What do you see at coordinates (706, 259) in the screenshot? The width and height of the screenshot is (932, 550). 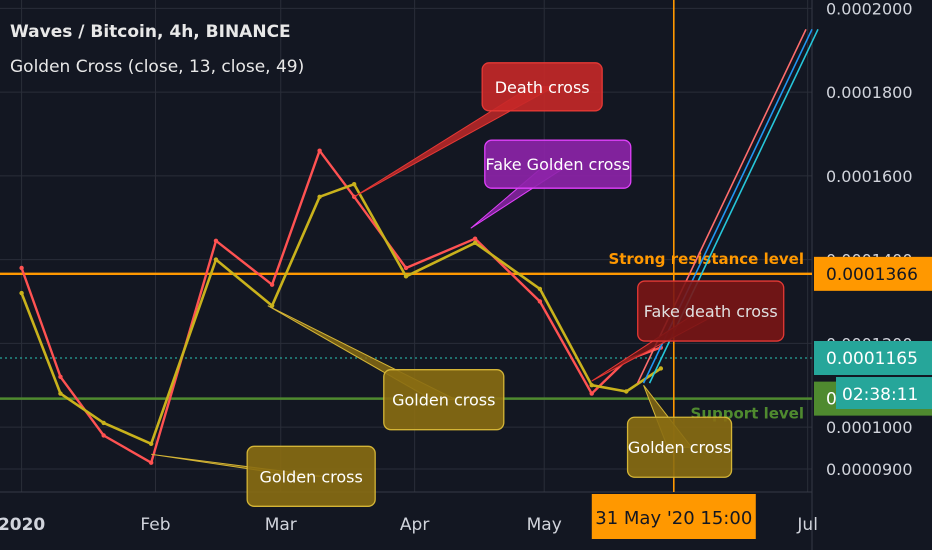 I see `resistance-label: Strong resistance level` at bounding box center [706, 259].